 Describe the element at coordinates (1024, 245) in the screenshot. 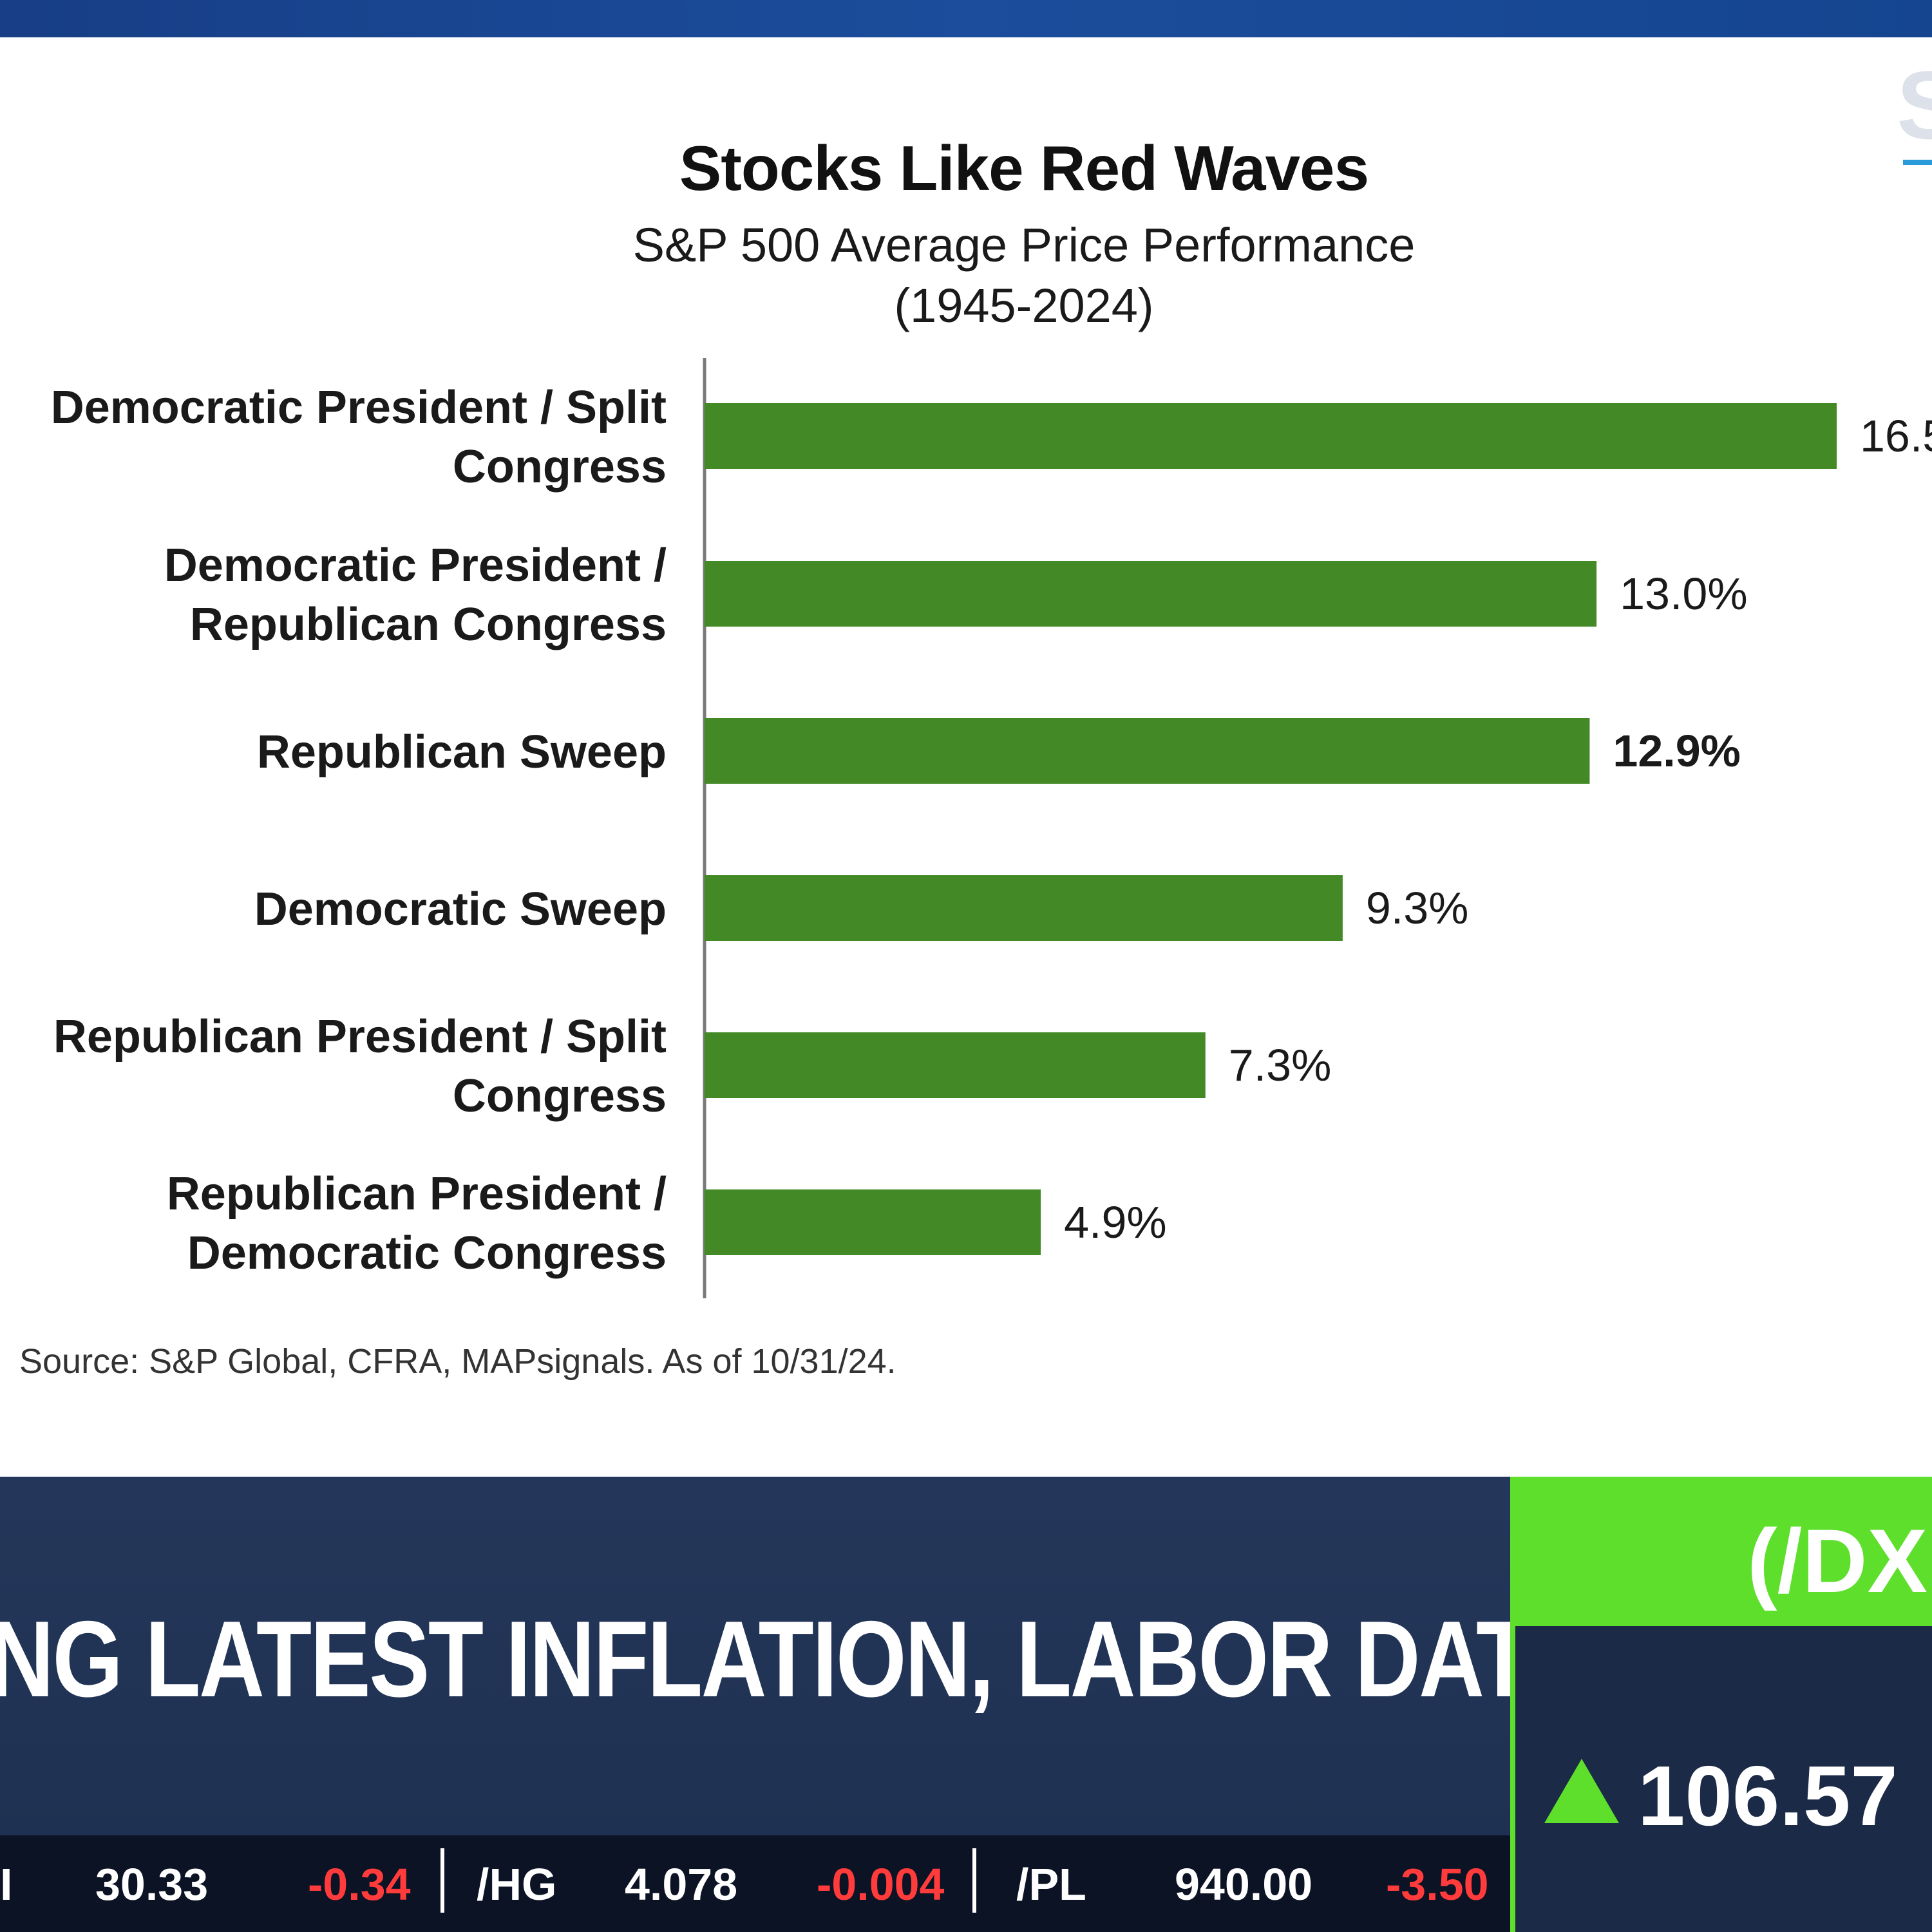

I see `chart-subtitle: S&P 500 Average Price Performance` at that location.